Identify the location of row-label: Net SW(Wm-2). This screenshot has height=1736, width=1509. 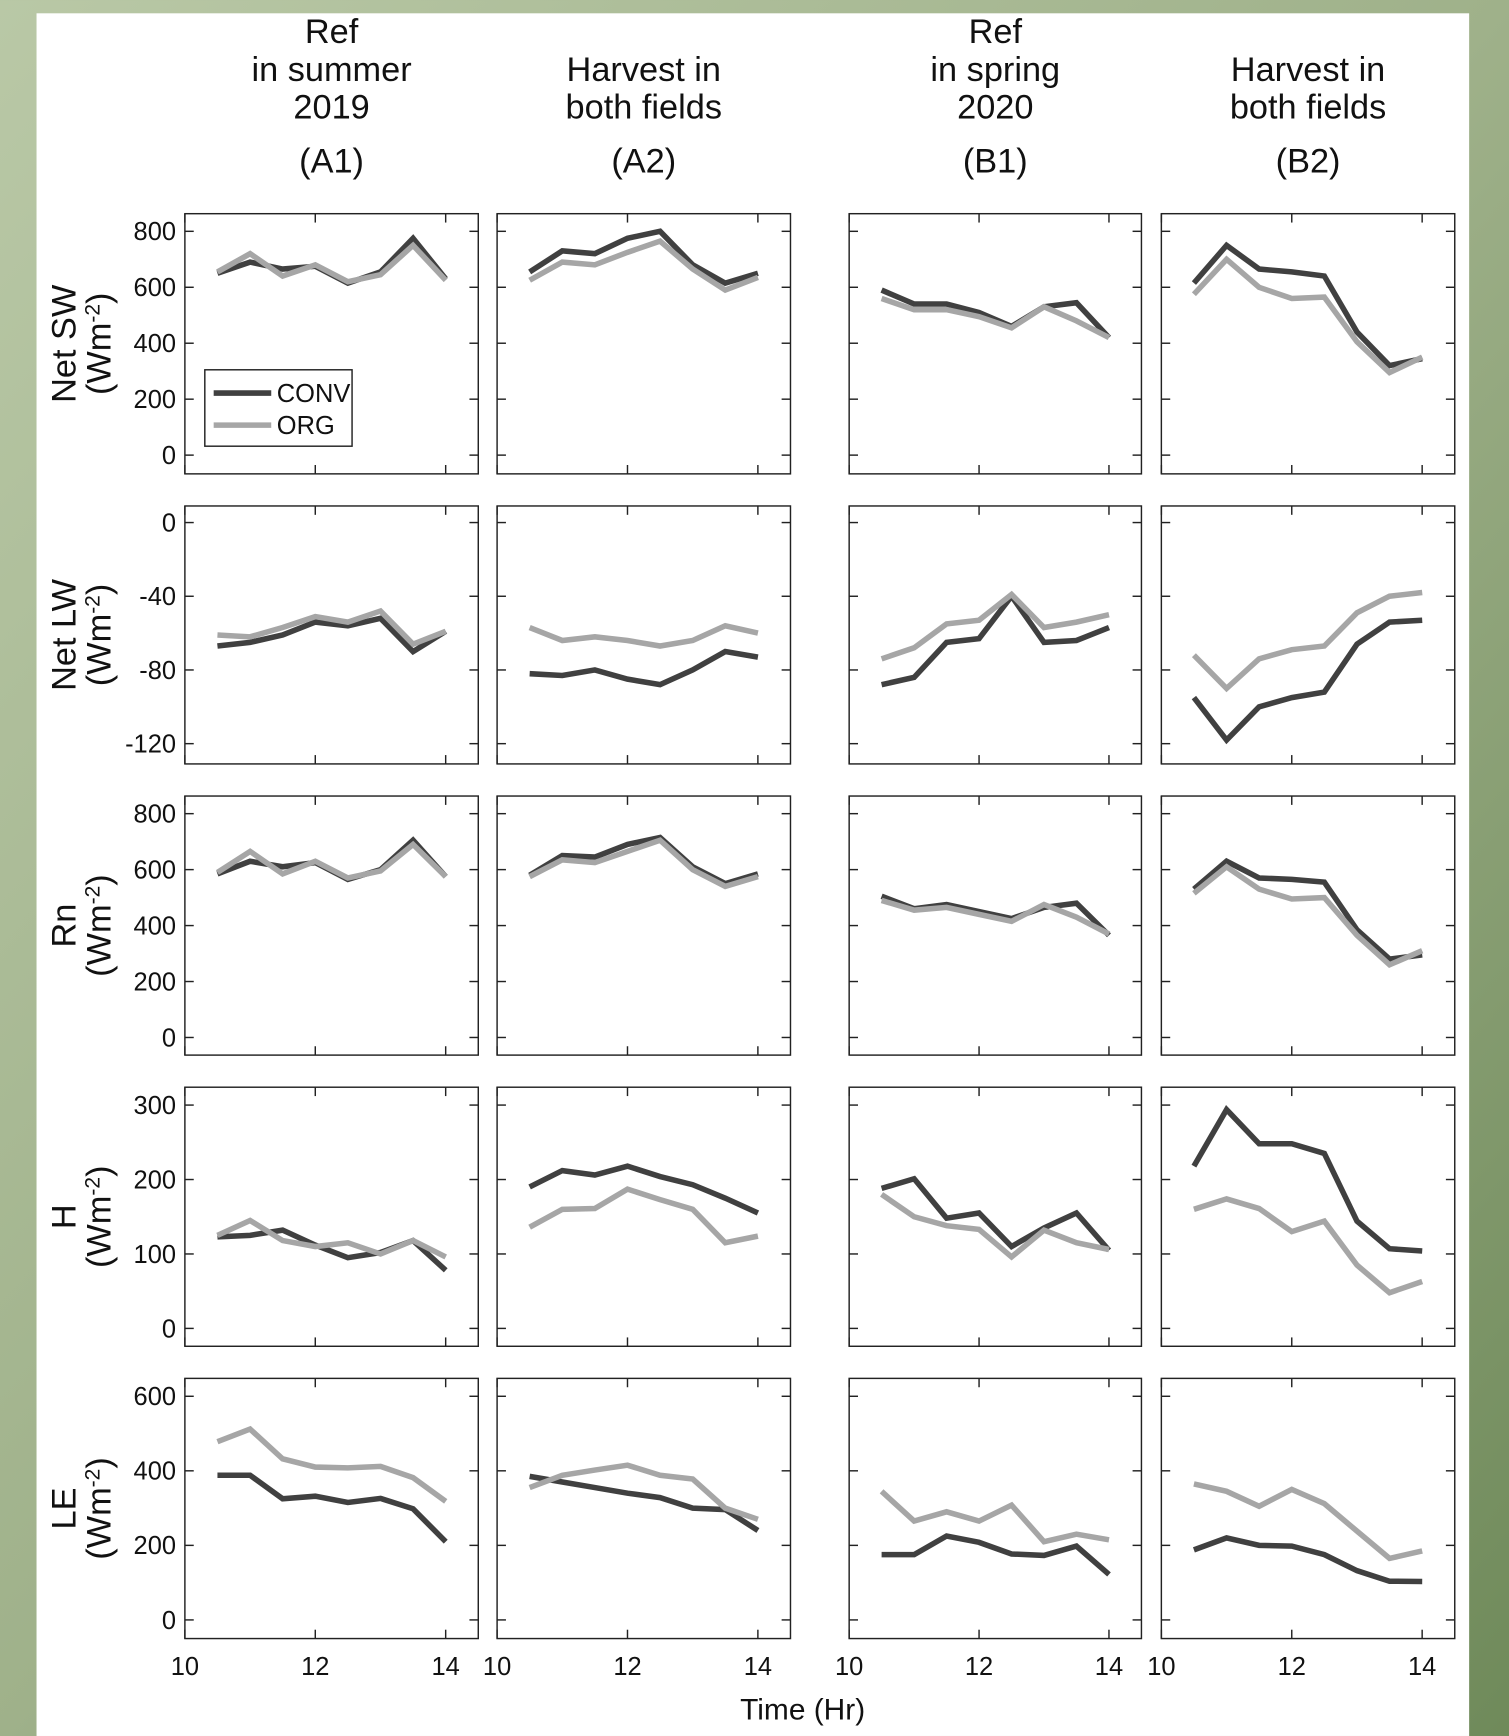
(81, 343).